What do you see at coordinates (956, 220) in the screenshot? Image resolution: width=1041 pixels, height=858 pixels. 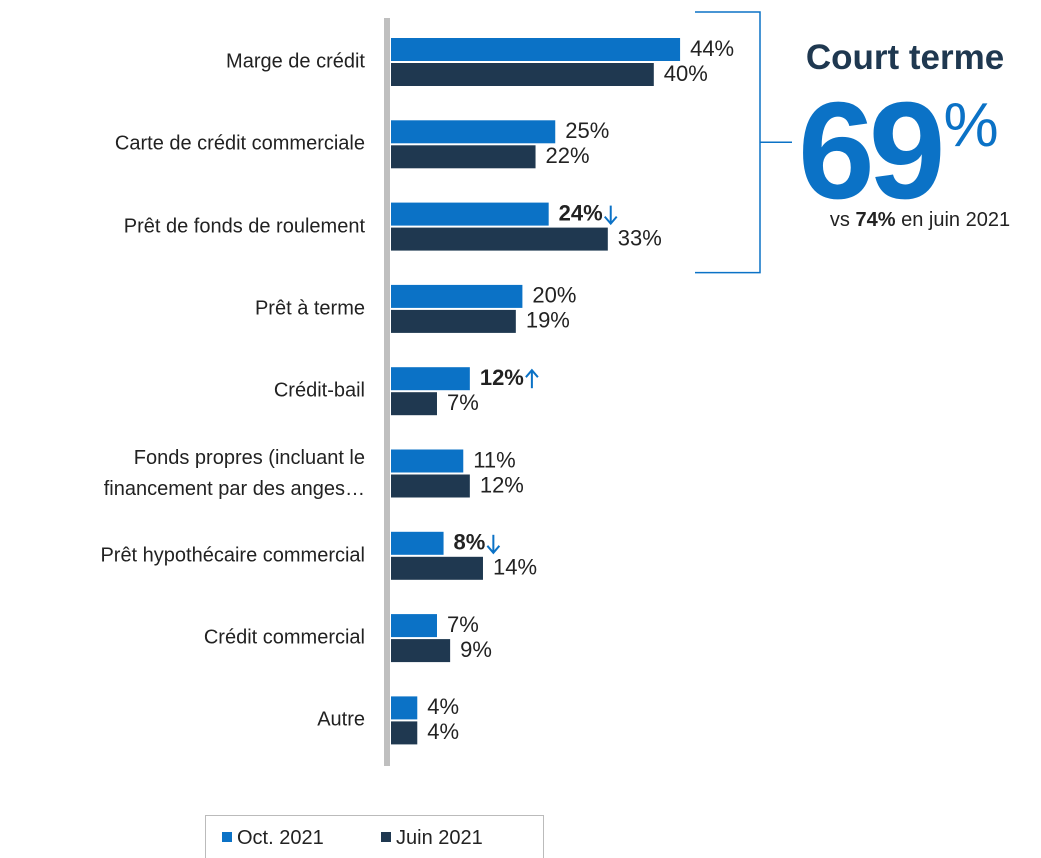 I see `note-suffix: en juin 2021` at bounding box center [956, 220].